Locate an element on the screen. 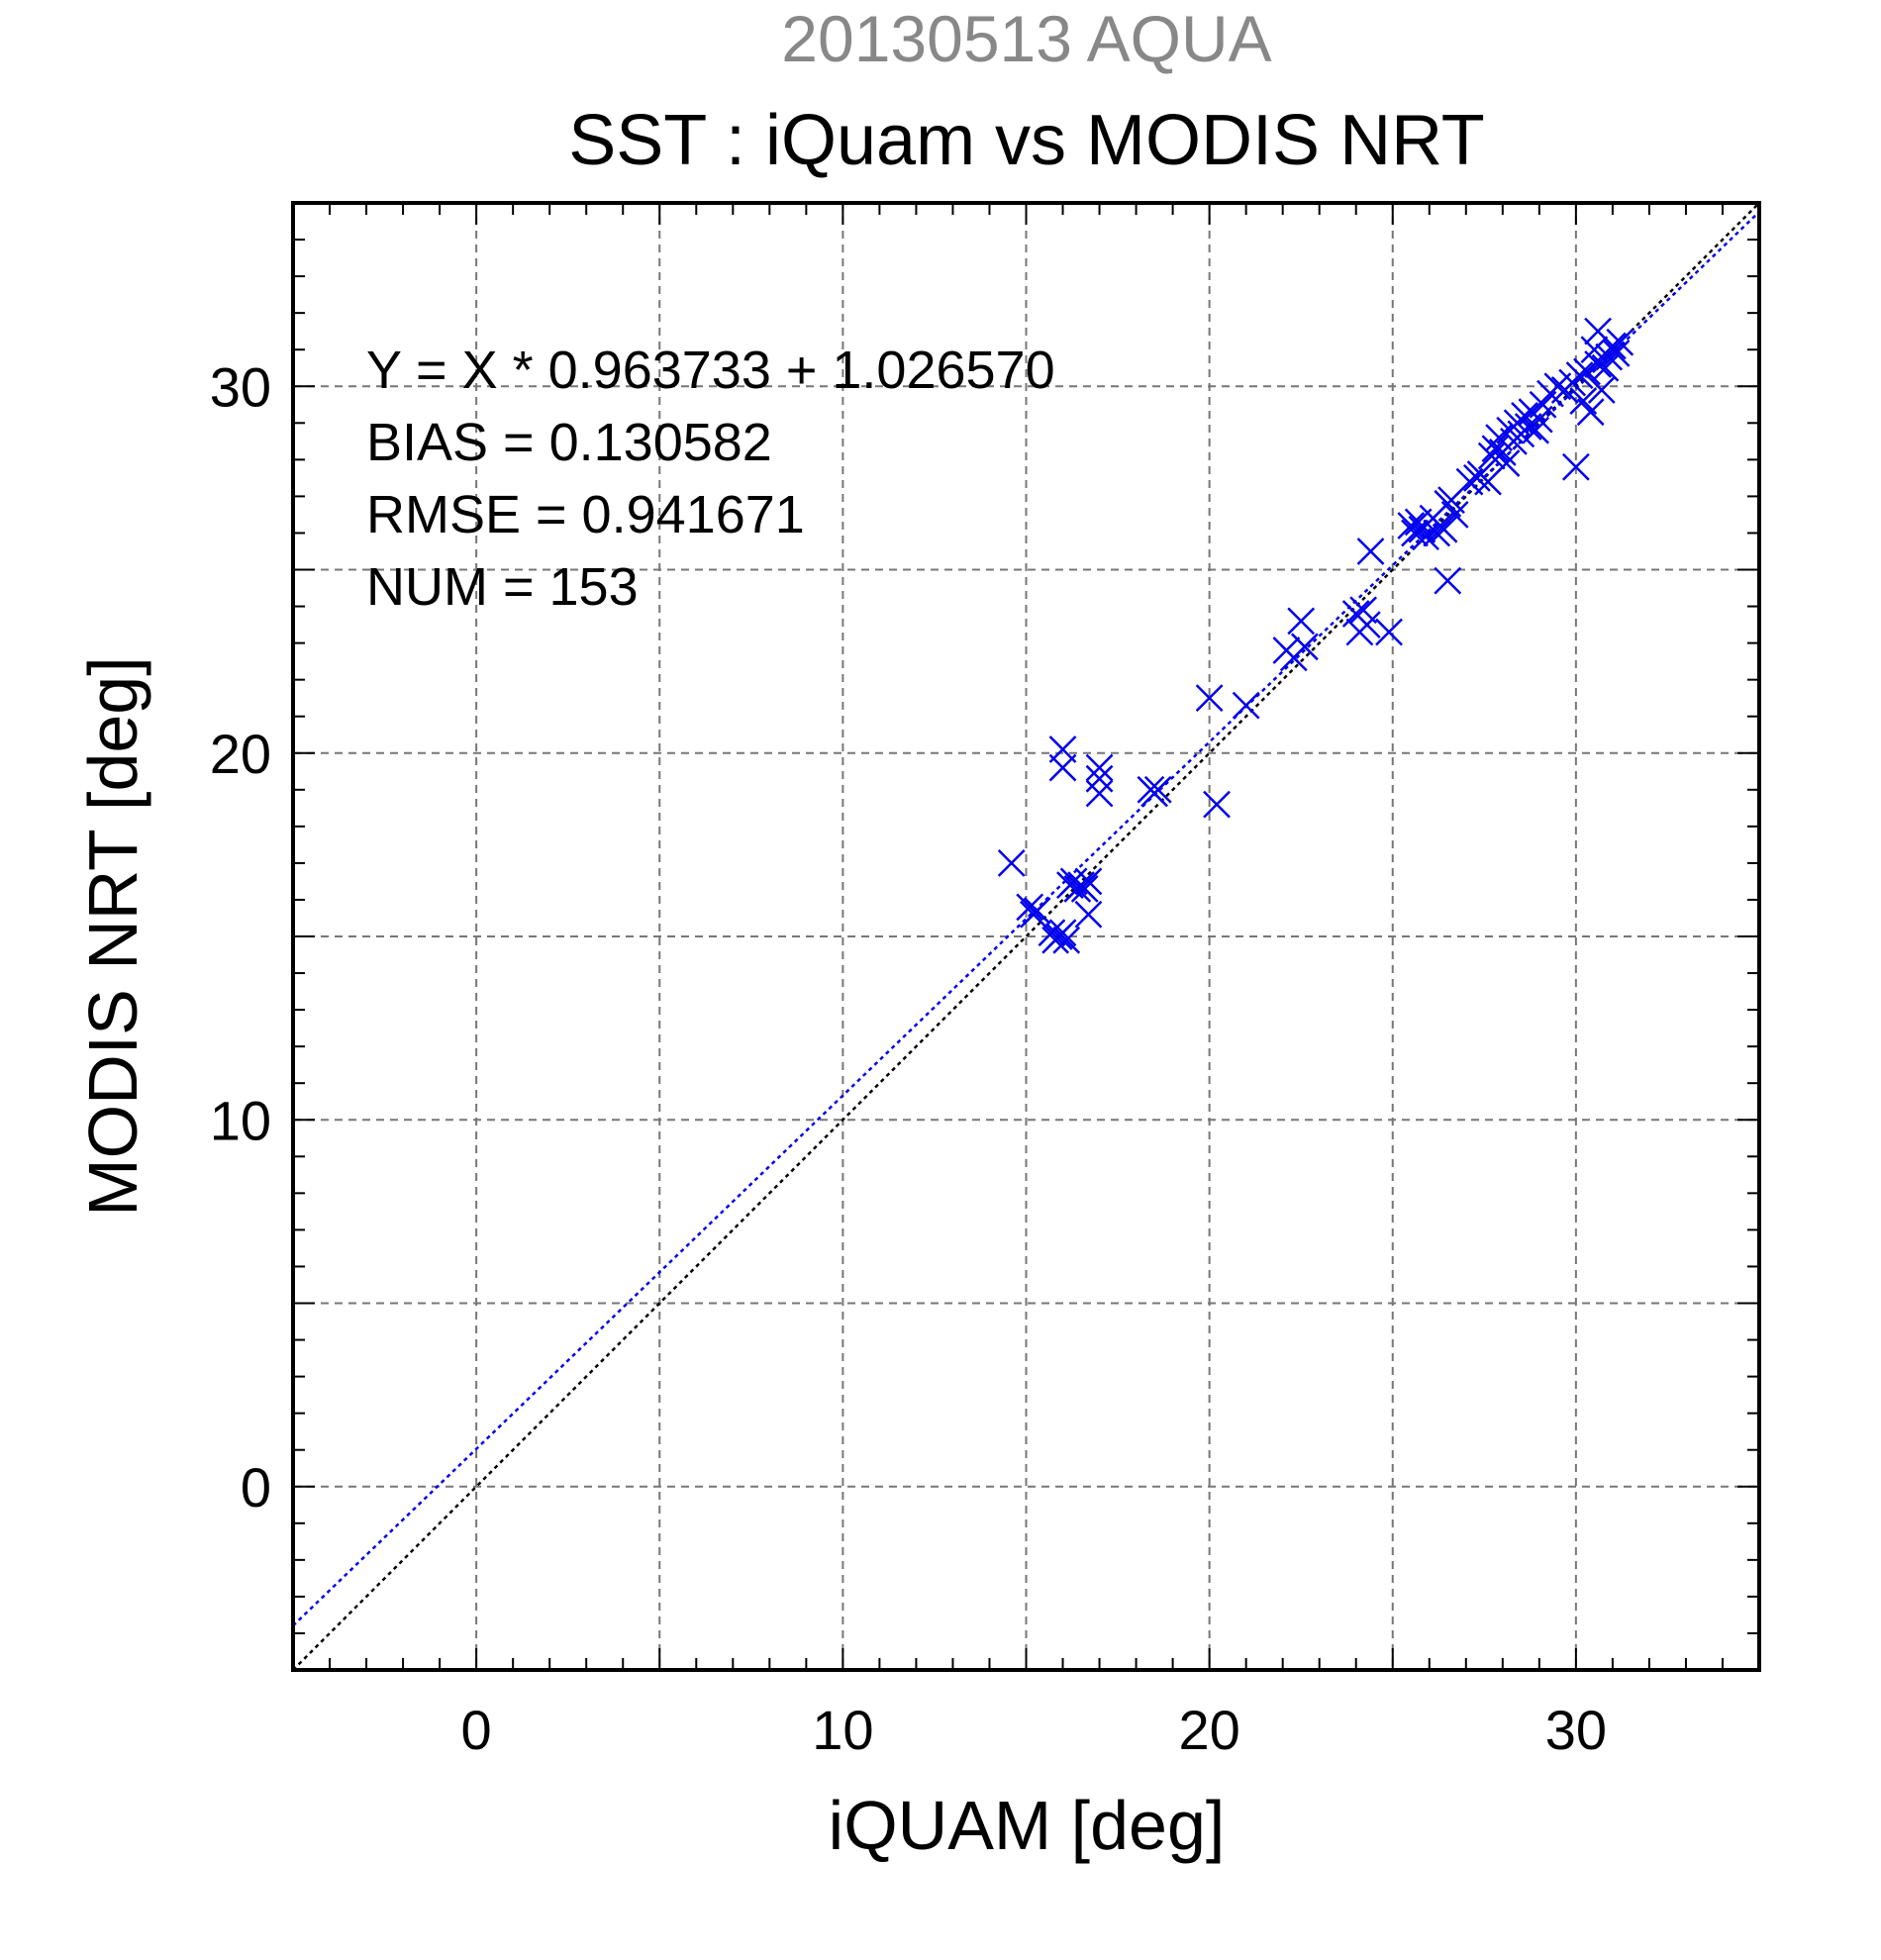 The height and width of the screenshot is (1960, 1881). y-tick-label: 10 is located at coordinates (241, 1120).